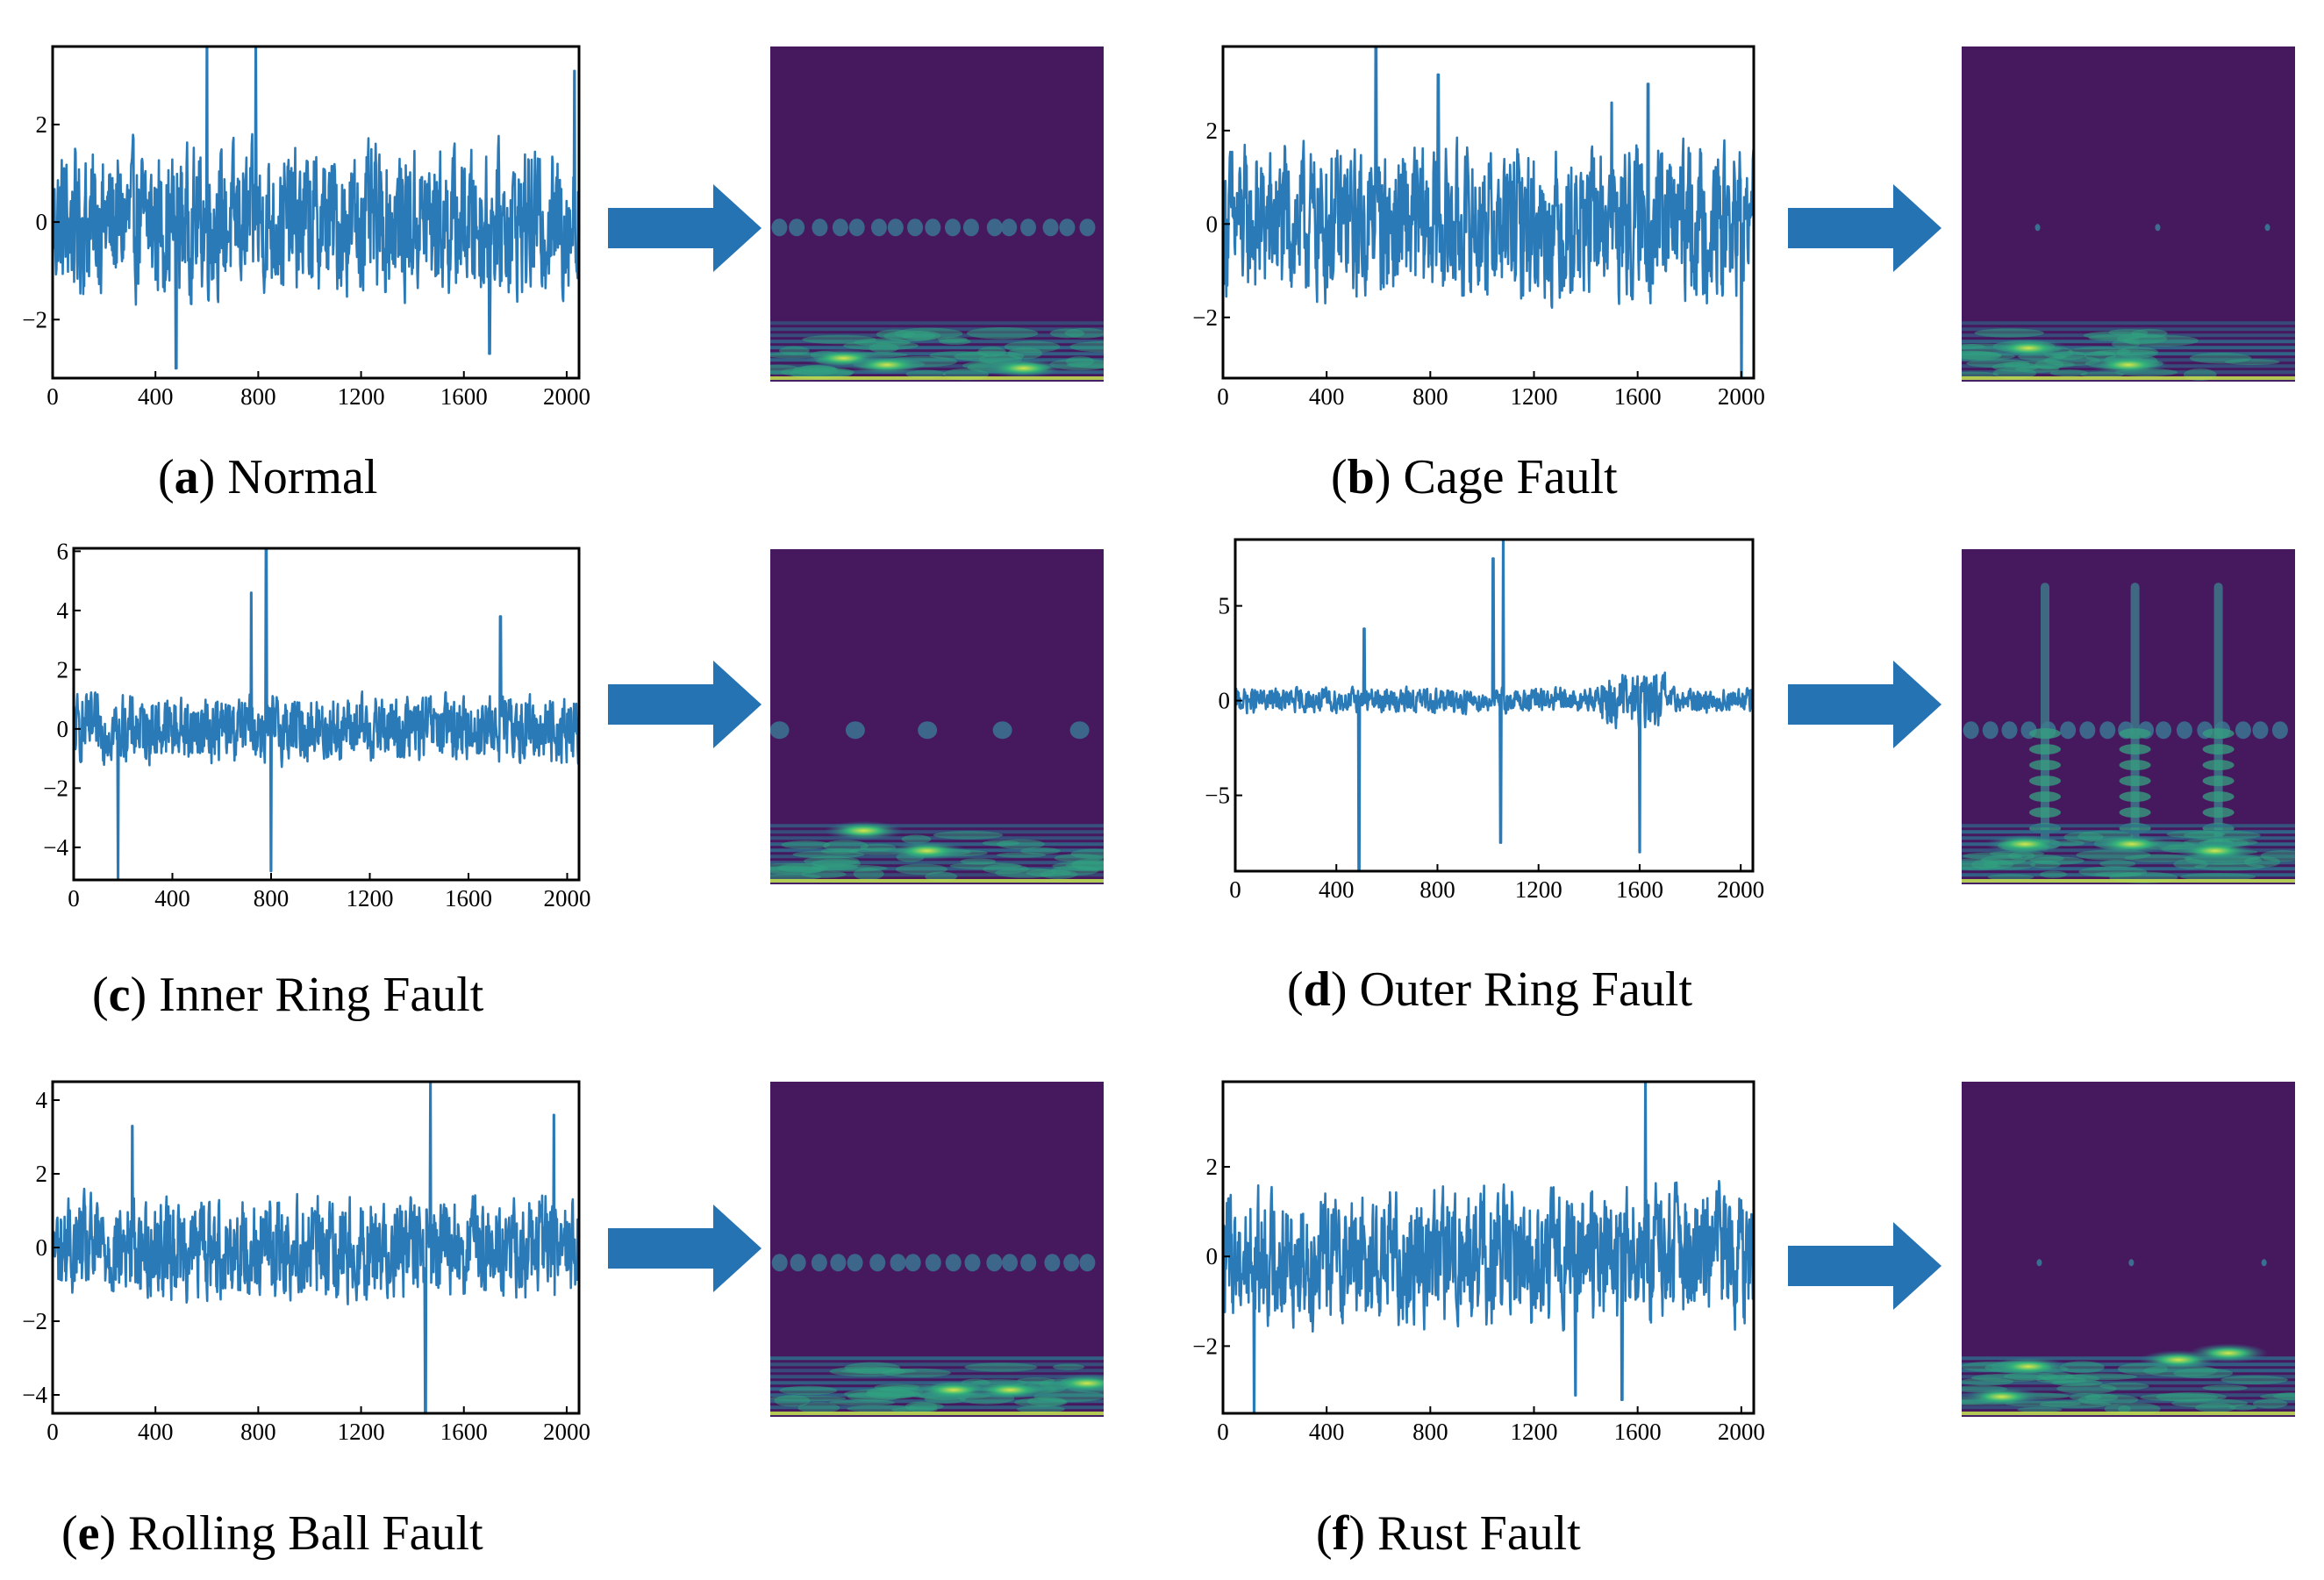 This screenshot has height=1580, width=2324. I want to click on signal-plot-c: 0 400 800 1200 1600 2000 6 4 2 0 −2 −4, so click(317, 725).